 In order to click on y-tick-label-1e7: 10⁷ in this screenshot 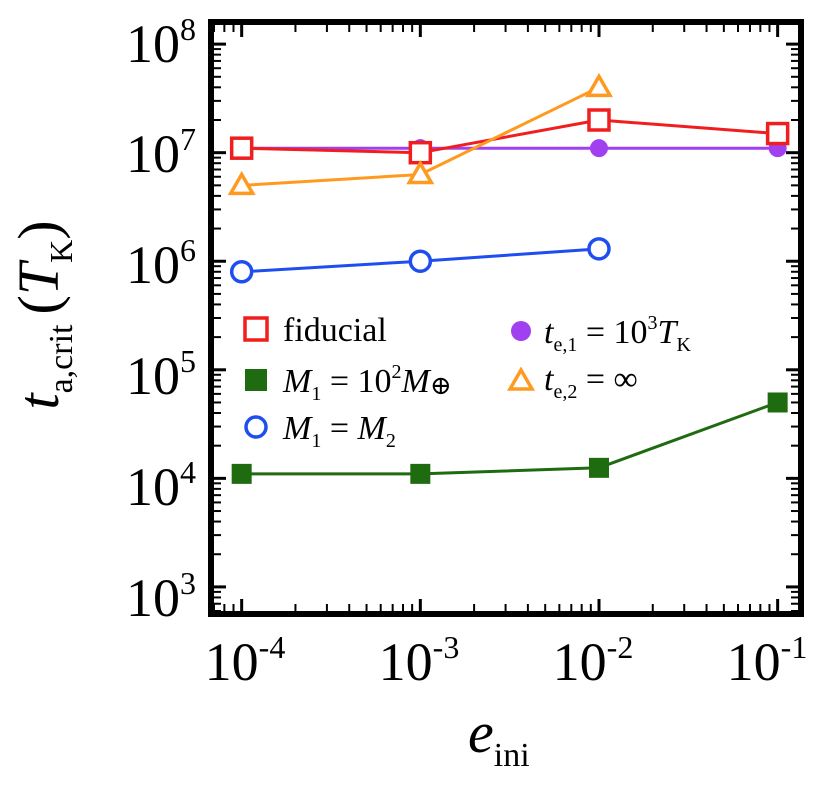, I will do `click(161, 152)`.